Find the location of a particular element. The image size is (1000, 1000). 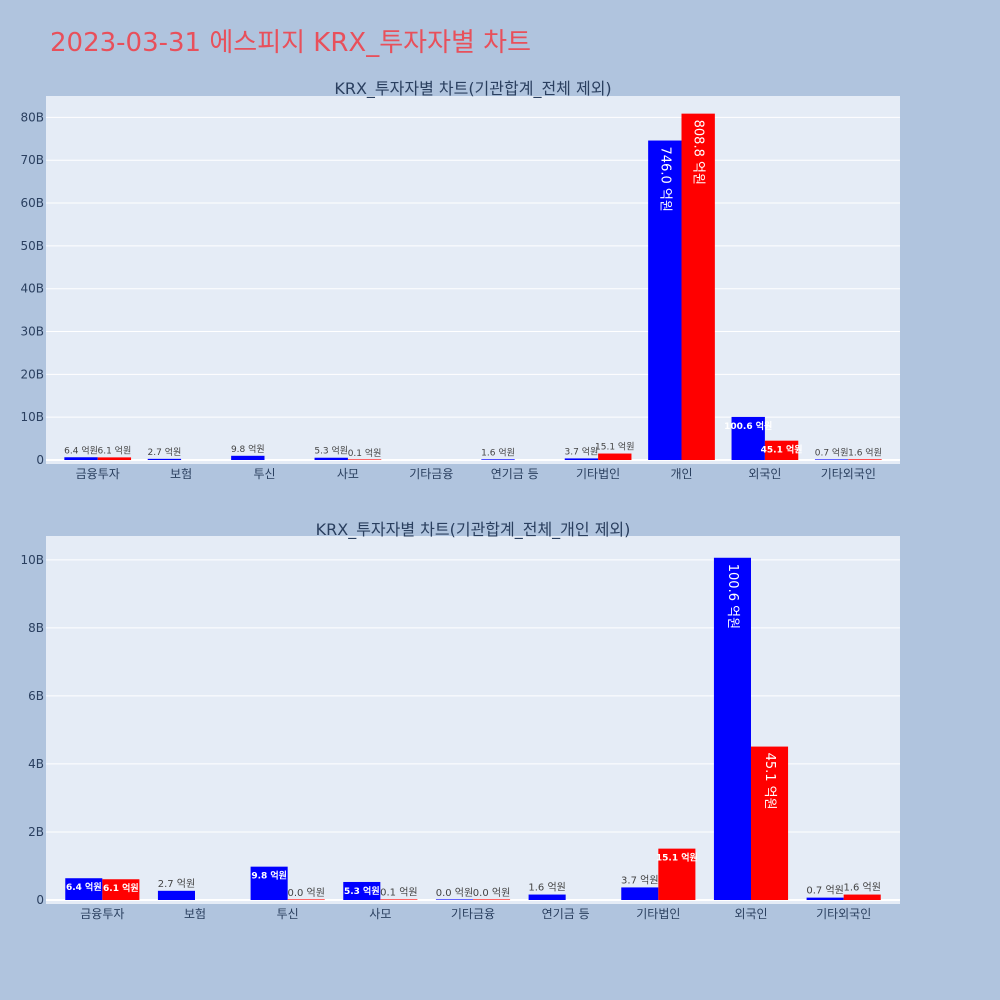

y-tick-label: 4B is located at coordinates (36, 764).